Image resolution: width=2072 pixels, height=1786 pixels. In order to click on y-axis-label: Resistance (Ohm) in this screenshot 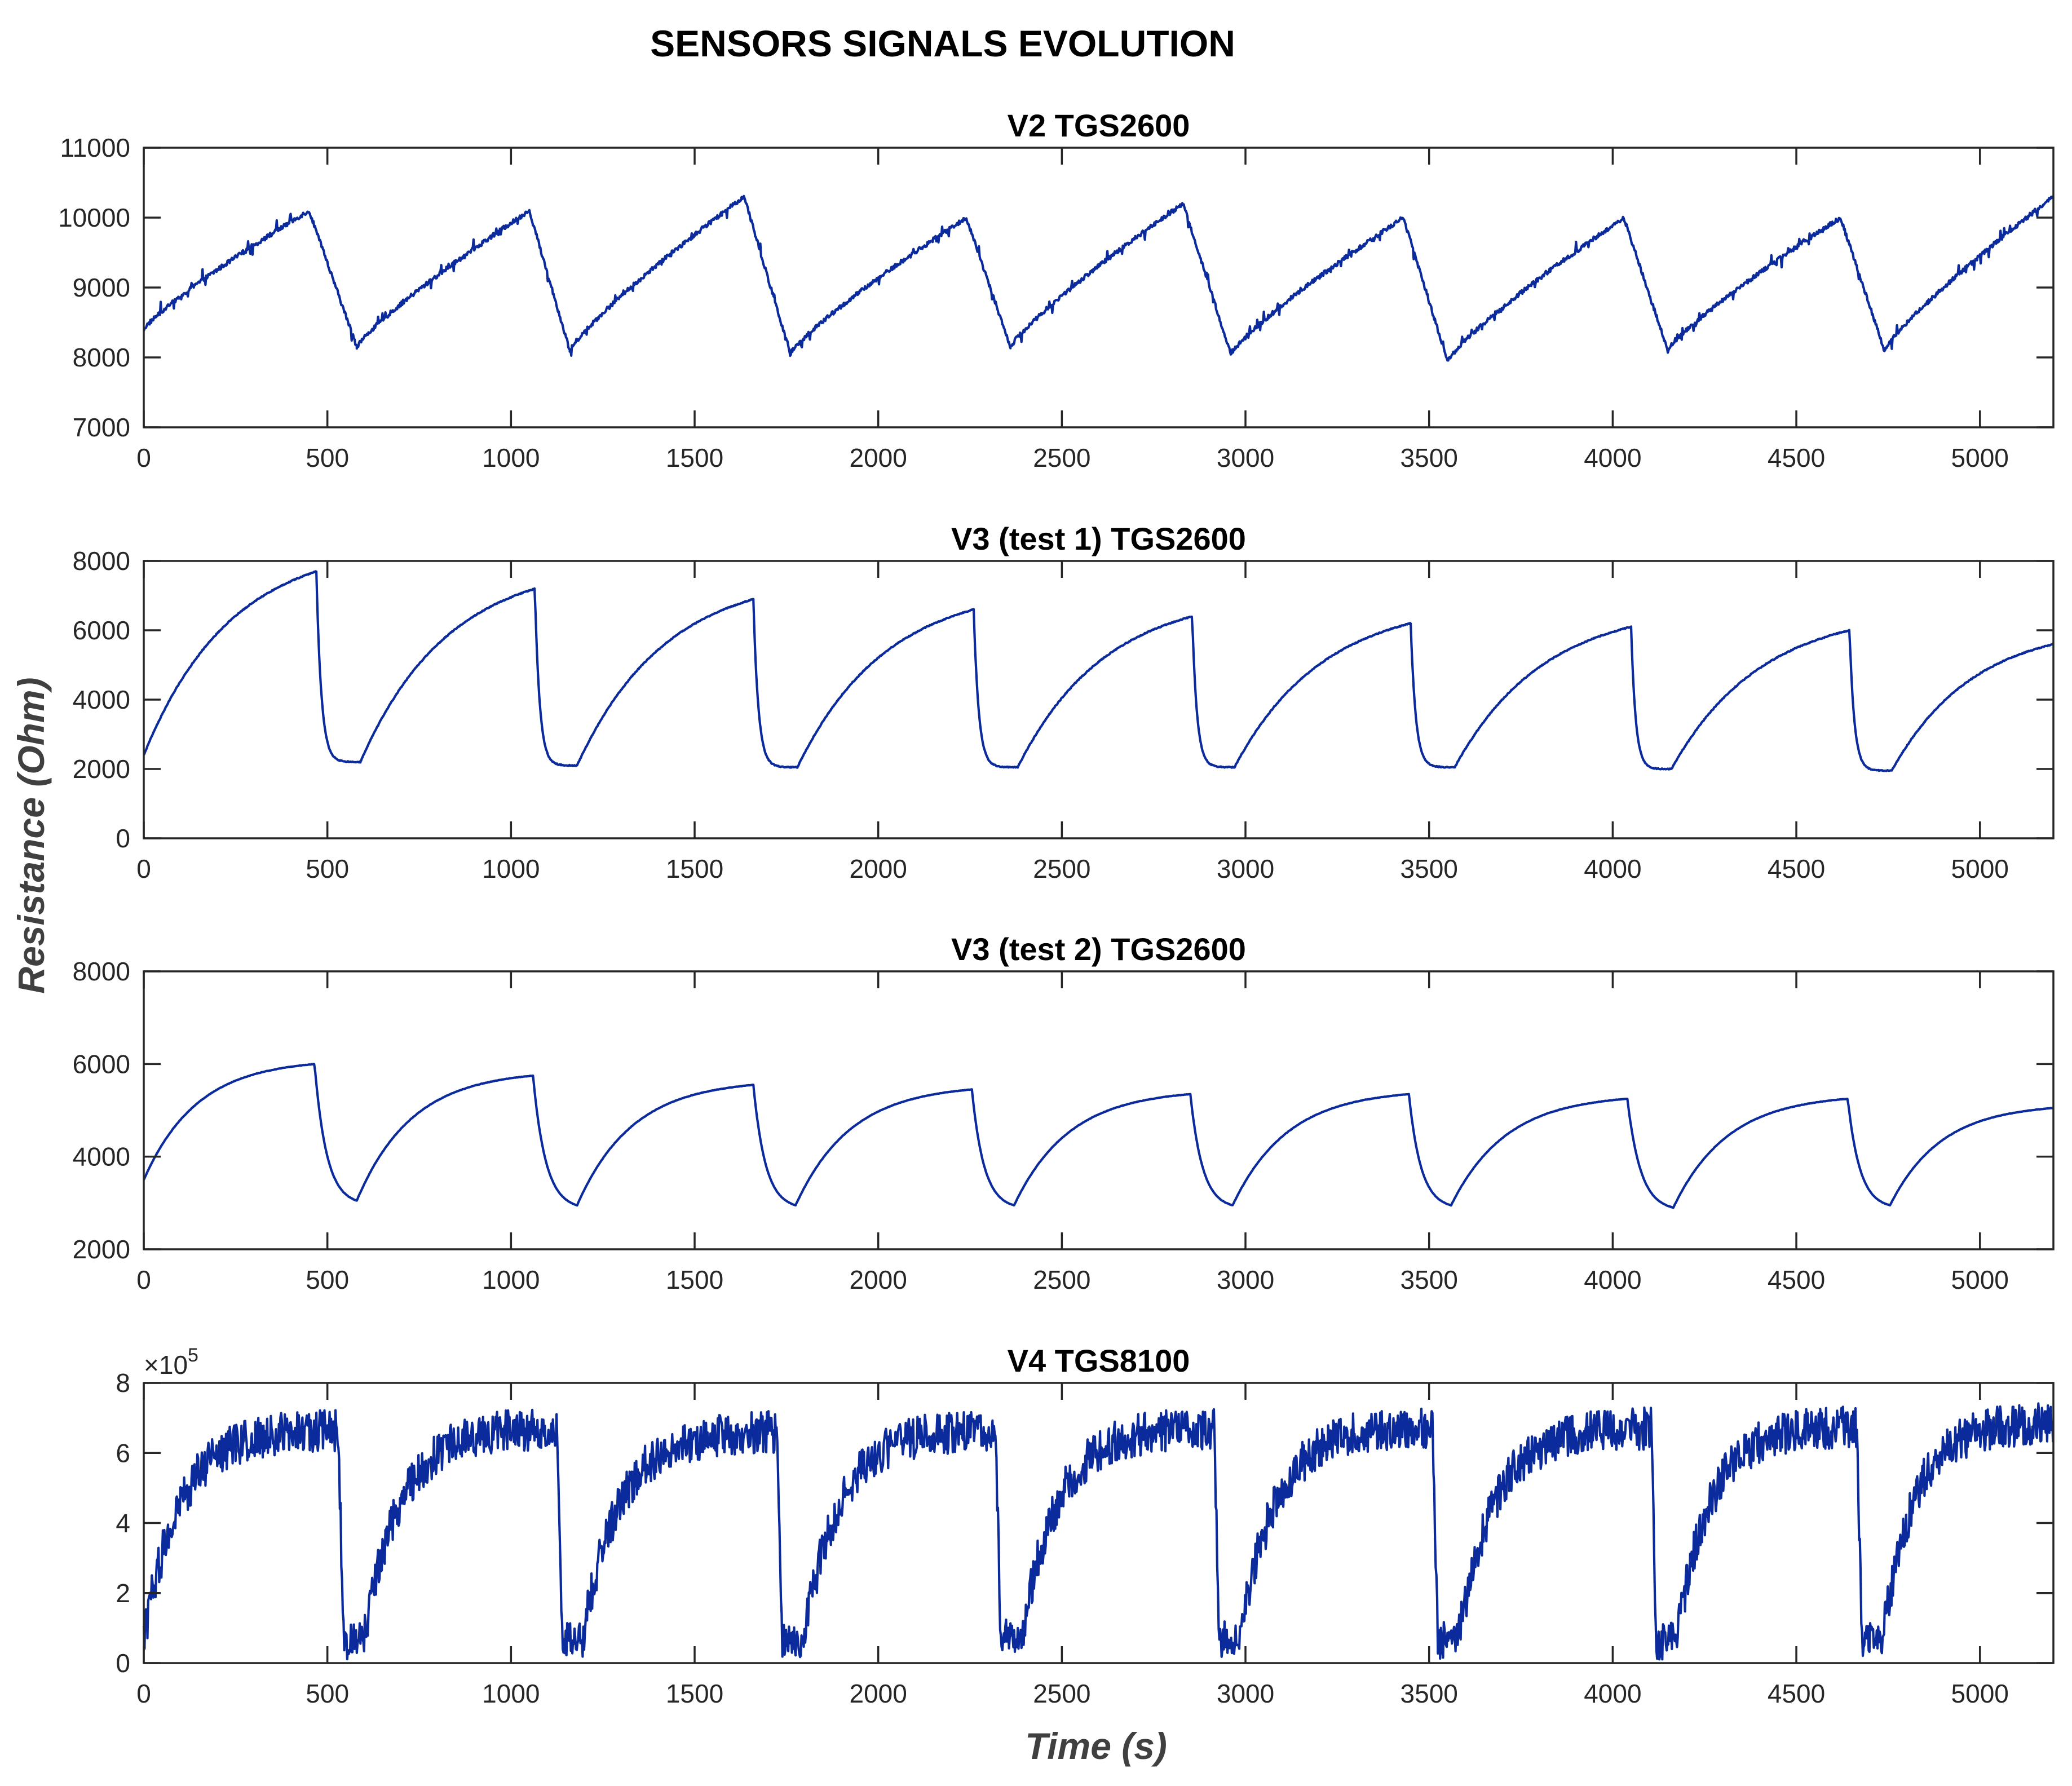, I will do `click(31, 835)`.